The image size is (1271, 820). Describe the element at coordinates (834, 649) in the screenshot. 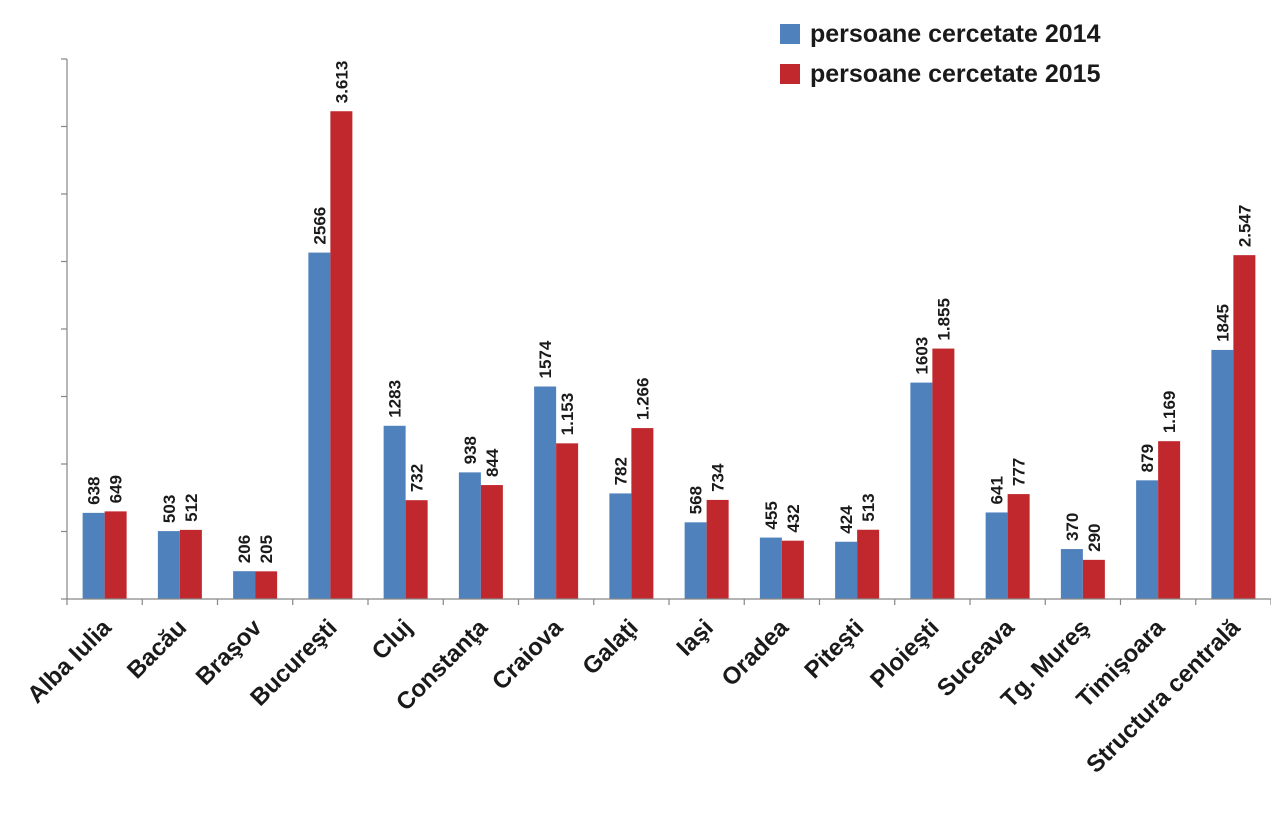

I see `category-label-10: Piteşti` at that location.